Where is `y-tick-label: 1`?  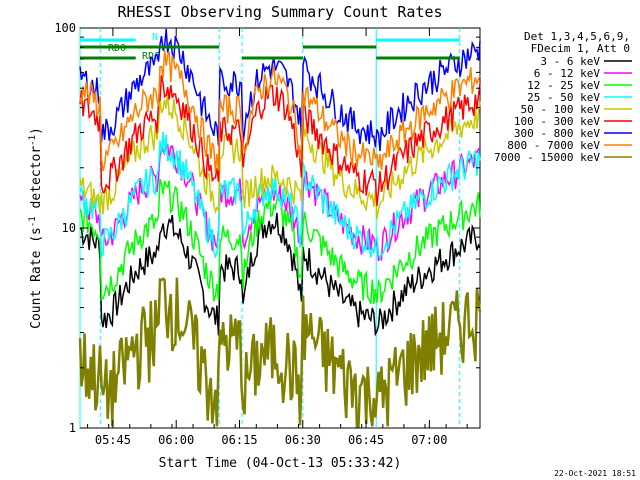
y-tick-label: 1 is located at coordinates (72, 428).